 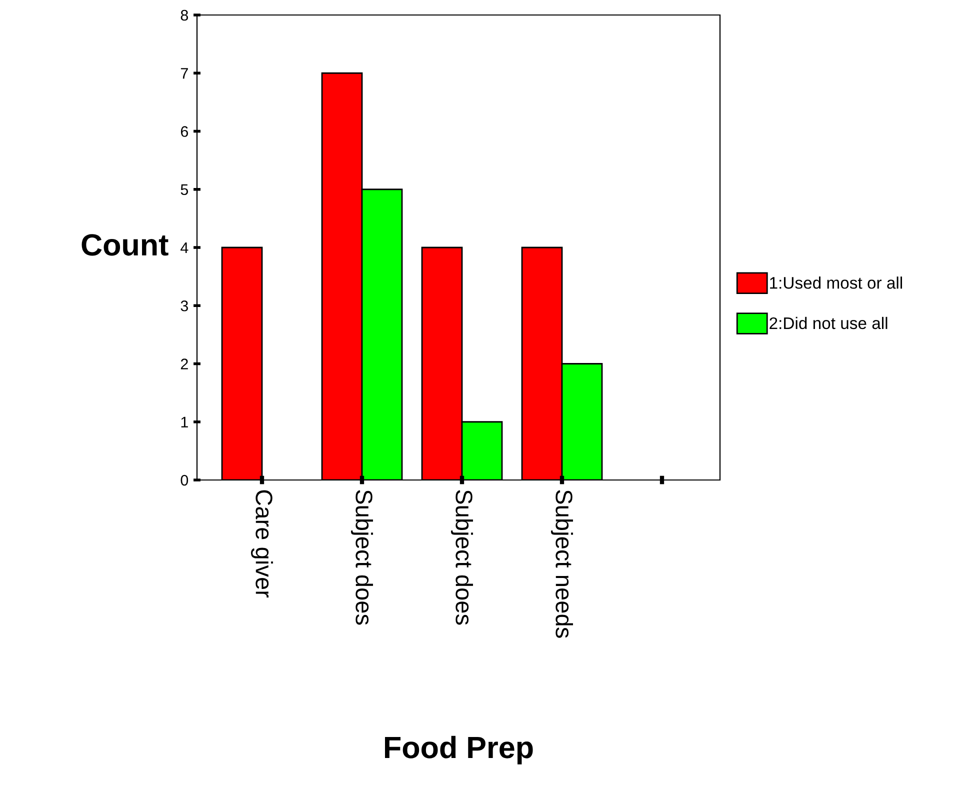 What do you see at coordinates (184, 248) in the screenshot?
I see `y-tick-label: 4` at bounding box center [184, 248].